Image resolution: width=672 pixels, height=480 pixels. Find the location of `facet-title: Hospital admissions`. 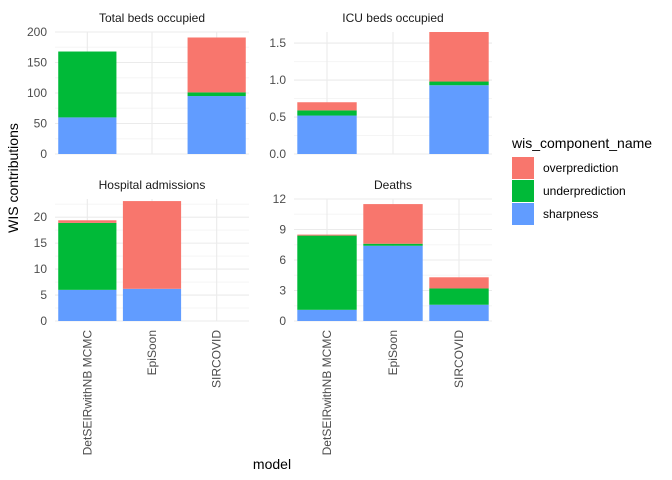

facet-title: Hospital admissions is located at coordinates (152, 185).